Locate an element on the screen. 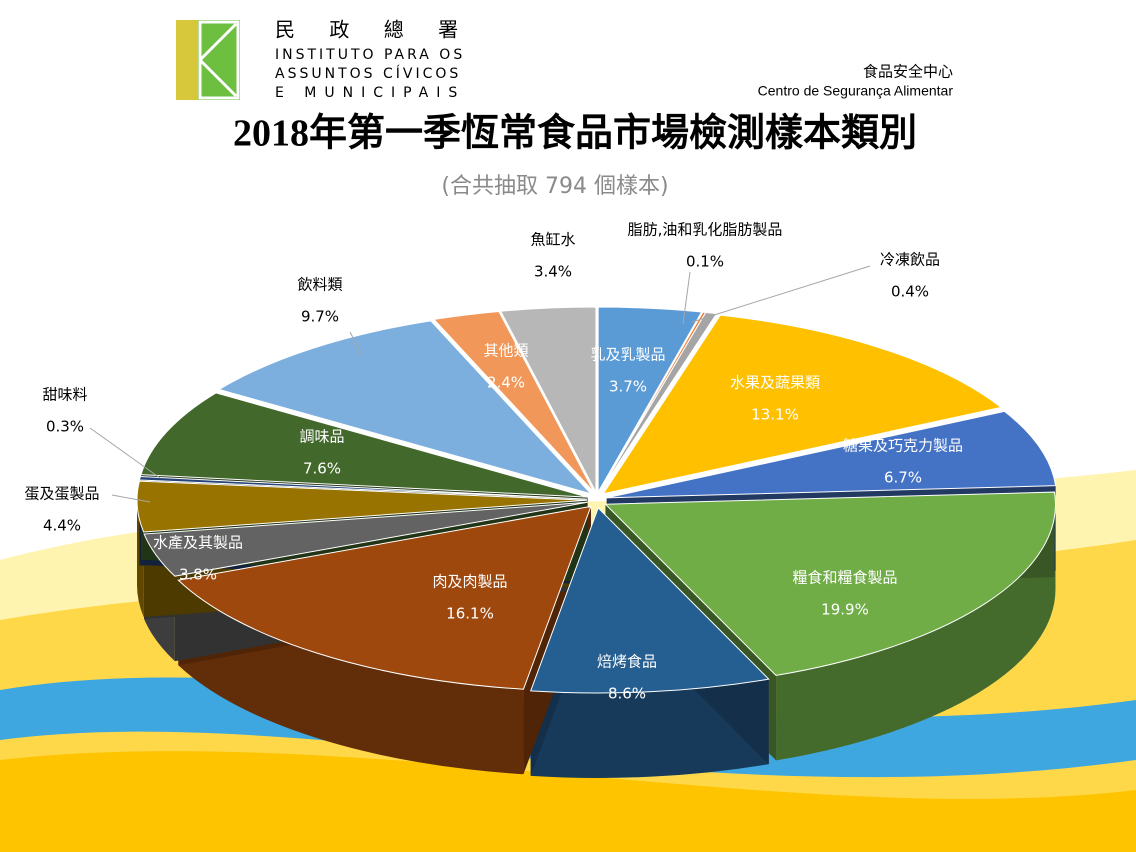 Image resolution: width=1136 pixels, height=852 pixels. logo is located at coordinates (208, 60).